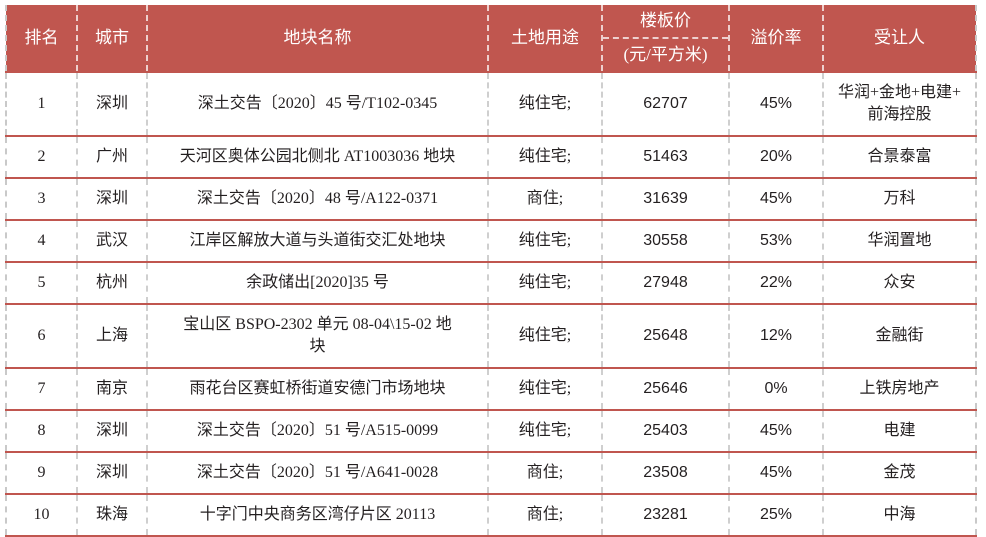  Describe the element at coordinates (665, 103) in the screenshot. I see `cell-floor-price: 62707` at that location.